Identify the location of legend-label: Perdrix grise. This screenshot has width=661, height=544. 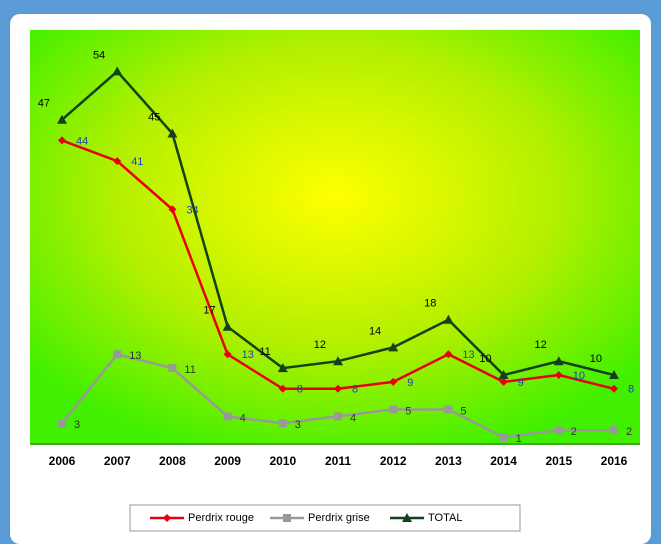
(339, 518).